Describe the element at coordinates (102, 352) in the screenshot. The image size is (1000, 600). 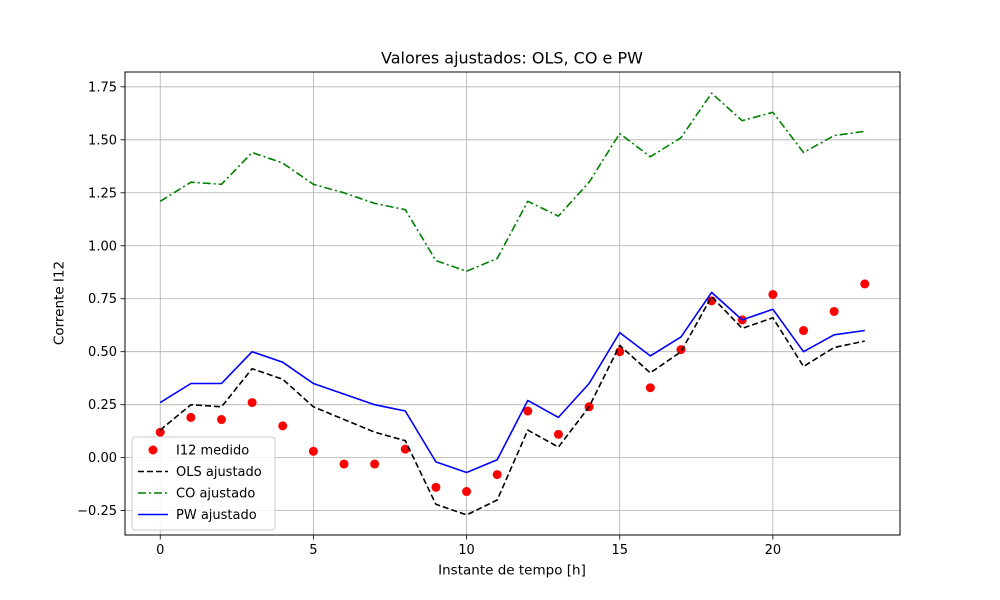
I see `y-tick-label: 0.50` at that location.